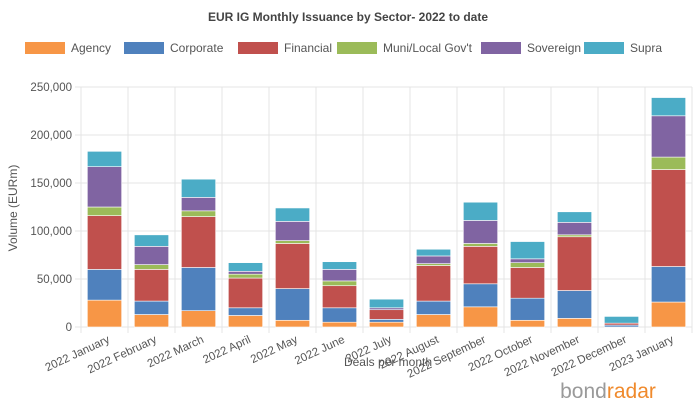  What do you see at coordinates (320, 351) in the screenshot?
I see `x-tick-label: 2022 June` at bounding box center [320, 351].